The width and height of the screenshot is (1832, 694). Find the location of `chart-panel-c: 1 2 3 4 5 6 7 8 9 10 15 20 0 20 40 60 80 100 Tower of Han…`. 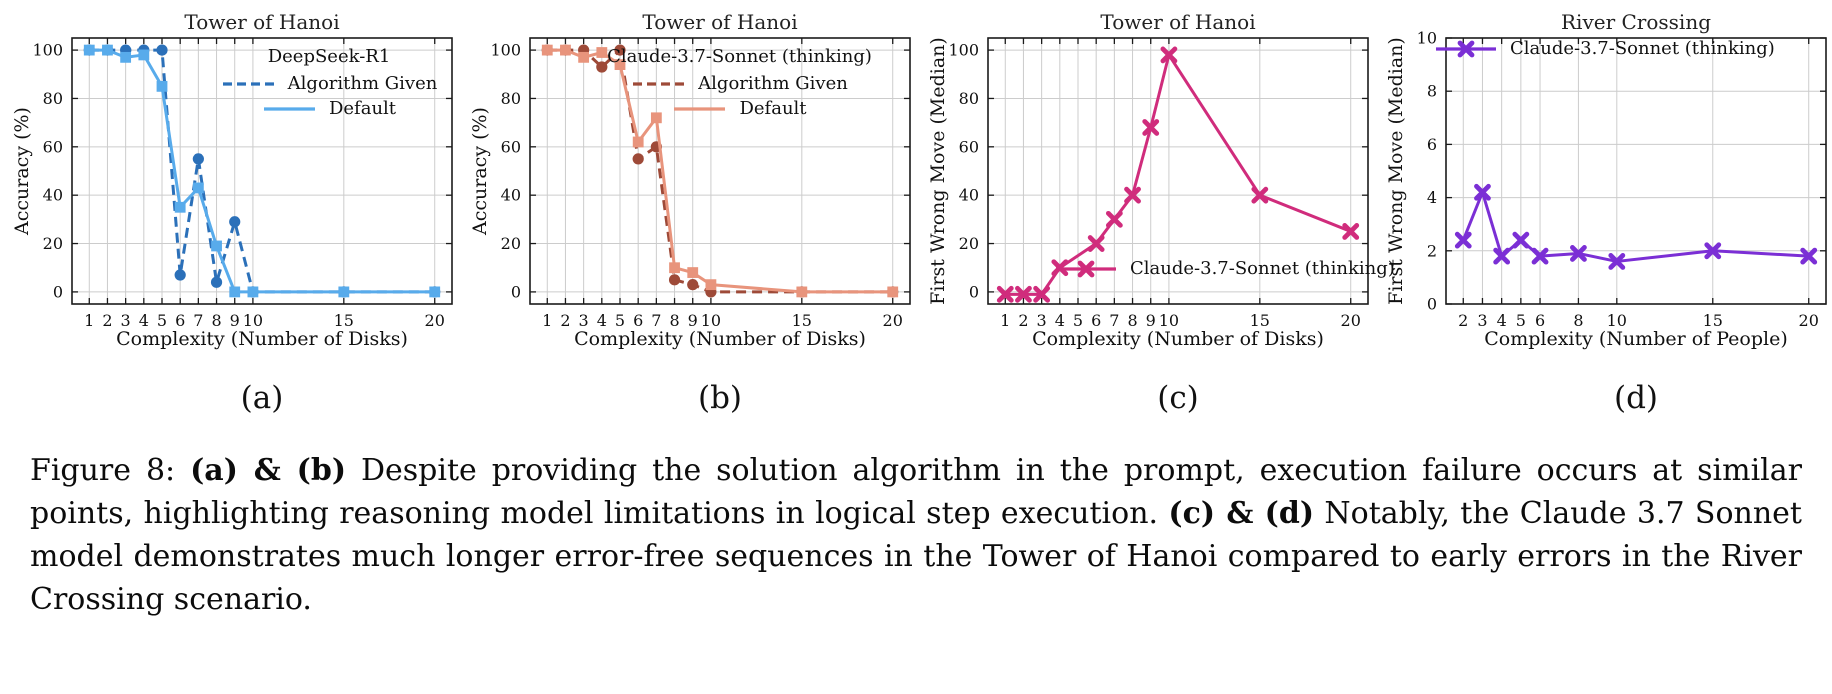

chart-panel-c: 1 2 3 4 5 6 7 8 9 10 15 20 0 20 40 60 80 100 Tower of Han… is located at coordinates (1155, 185).